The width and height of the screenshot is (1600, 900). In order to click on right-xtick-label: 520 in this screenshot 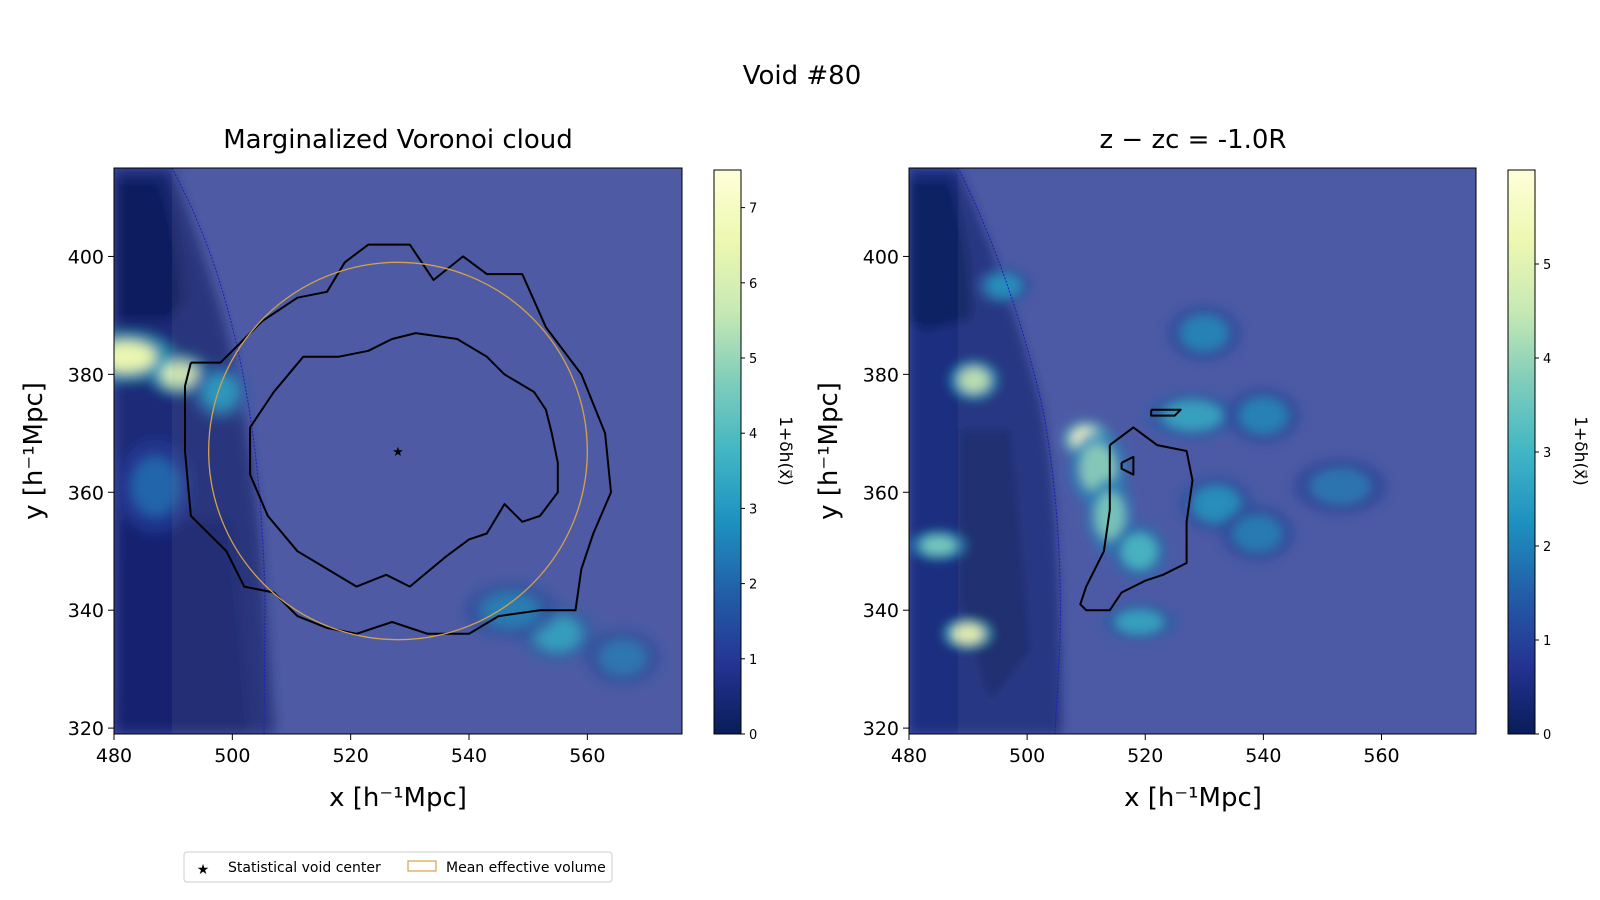, I will do `click(1145, 756)`.